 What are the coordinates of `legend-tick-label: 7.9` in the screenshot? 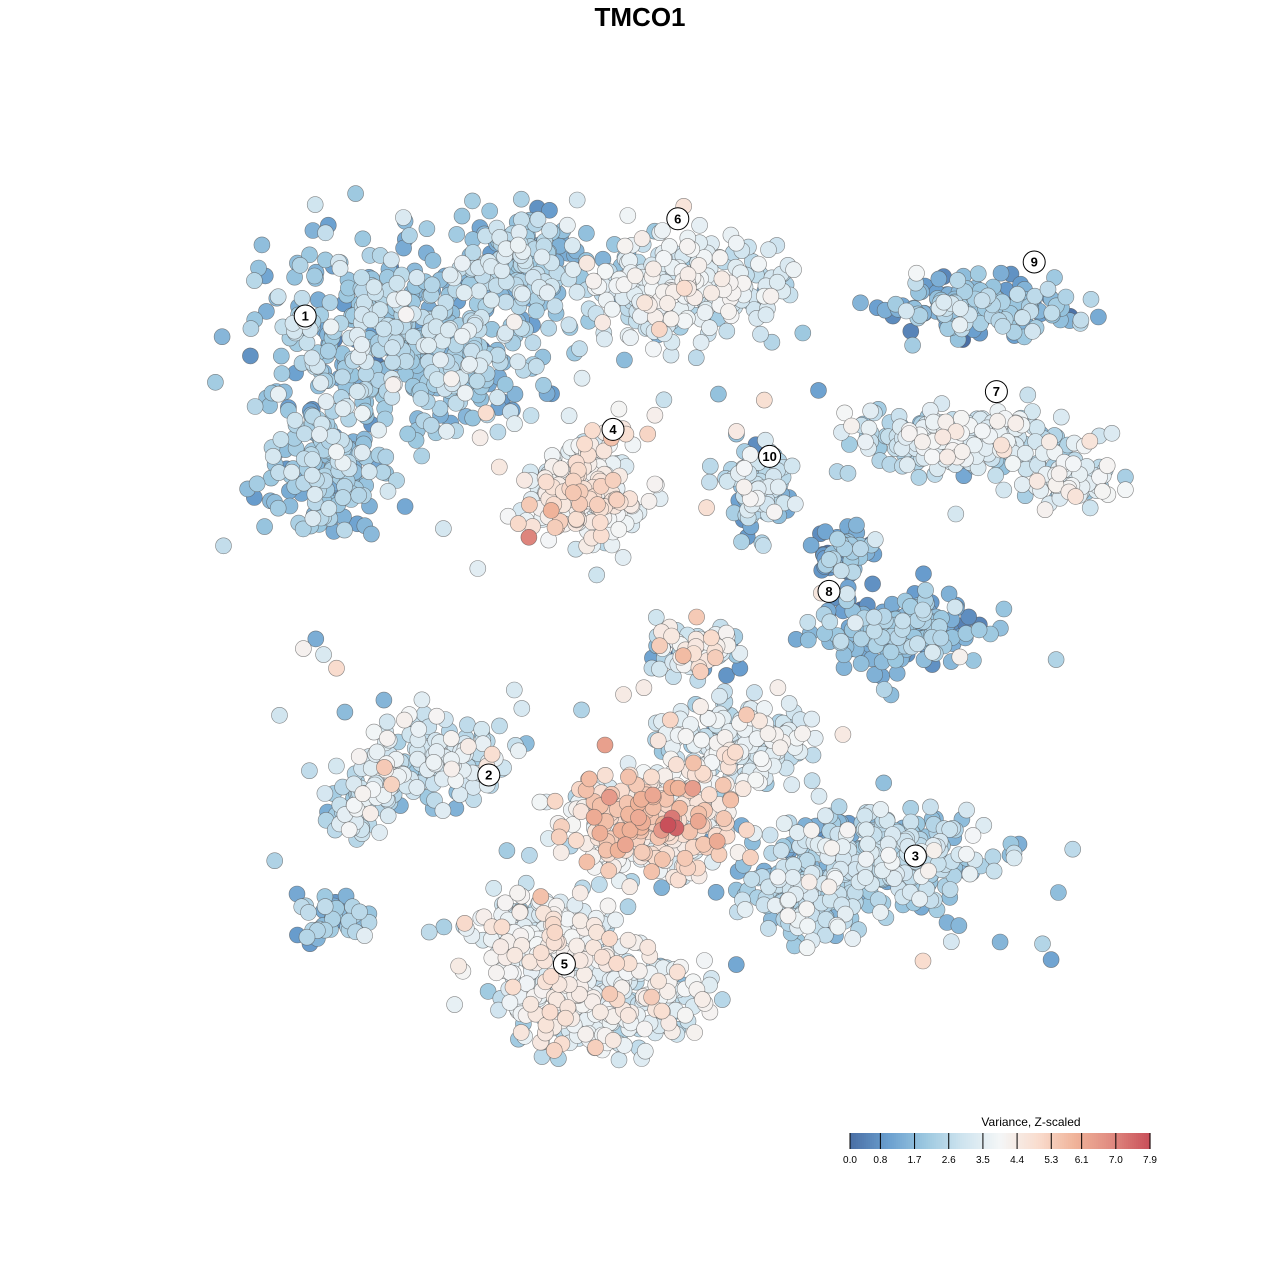 It's located at (1150, 1160).